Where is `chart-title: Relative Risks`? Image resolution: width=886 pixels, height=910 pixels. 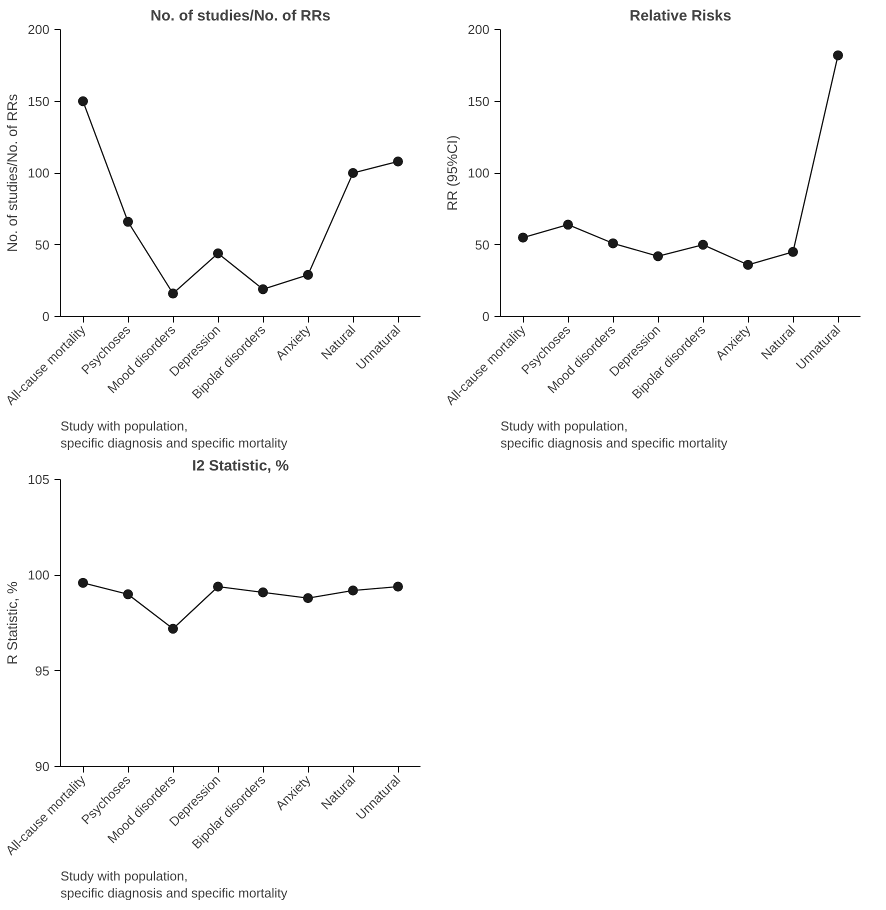
chart-title: Relative Risks is located at coordinates (681, 16).